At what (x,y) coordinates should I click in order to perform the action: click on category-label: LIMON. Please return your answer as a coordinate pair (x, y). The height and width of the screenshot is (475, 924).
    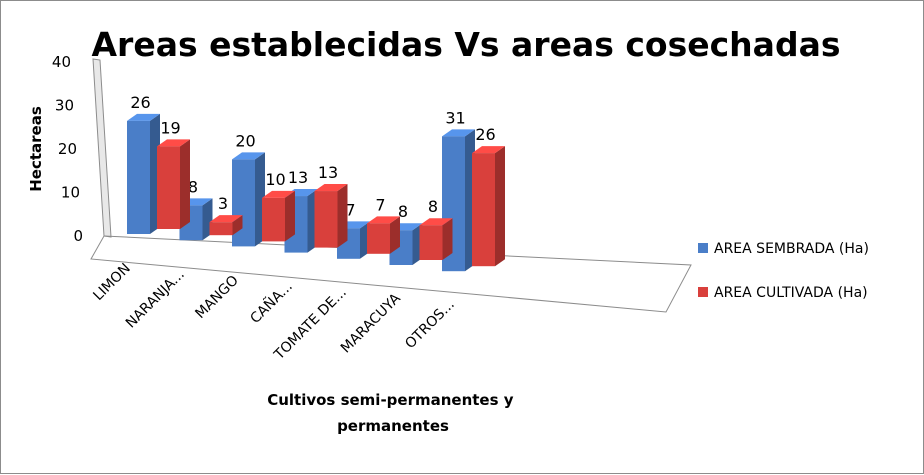
    Looking at the image, I should click on (111, 282).